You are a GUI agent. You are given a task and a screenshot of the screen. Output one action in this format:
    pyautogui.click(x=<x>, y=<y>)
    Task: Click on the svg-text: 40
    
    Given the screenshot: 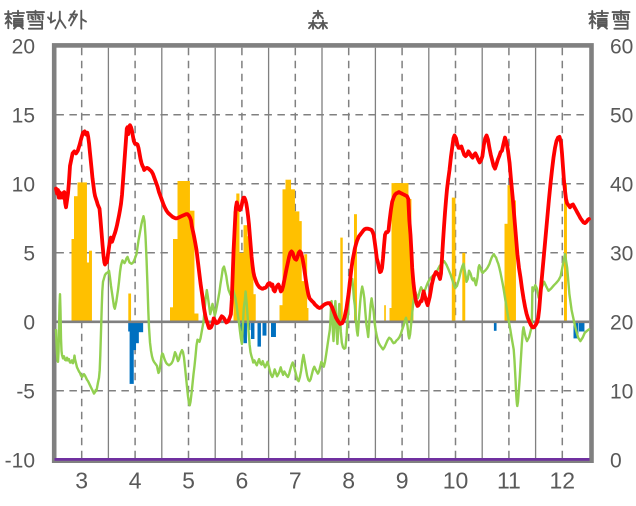 What is the action you would take?
    pyautogui.click(x=621, y=184)
    